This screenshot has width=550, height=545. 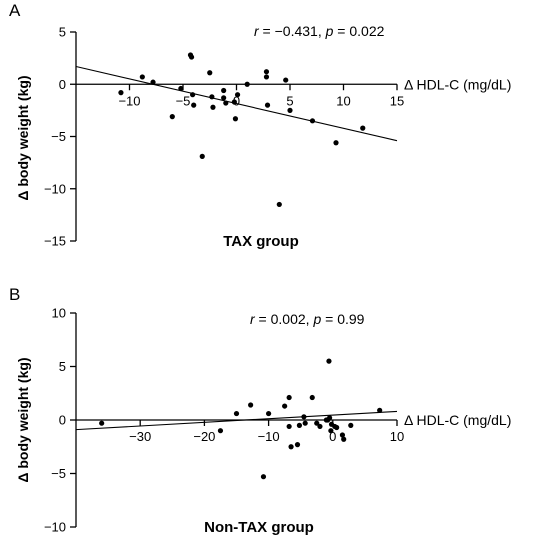 I want to click on p-value: = 0.022, so click(x=358, y=31).